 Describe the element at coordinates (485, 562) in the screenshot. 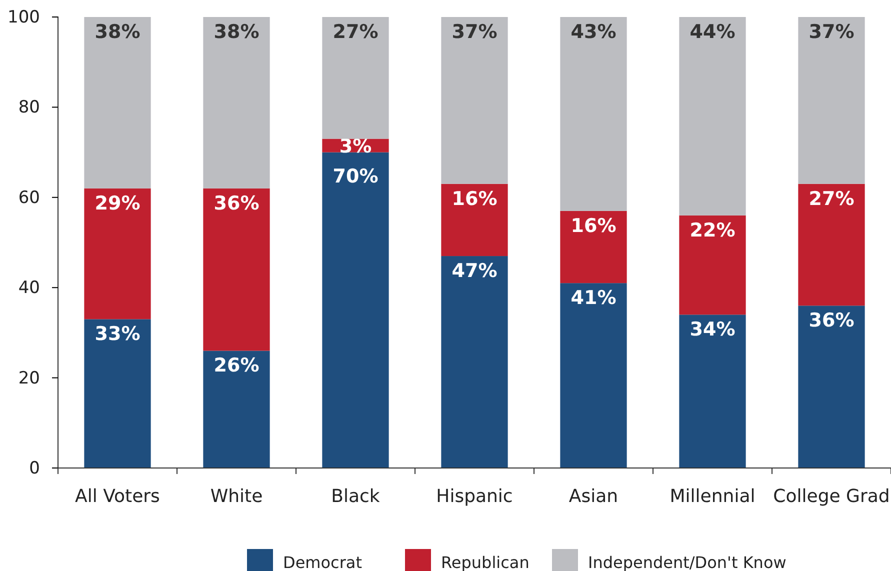

I see `legend-label: Republican` at that location.